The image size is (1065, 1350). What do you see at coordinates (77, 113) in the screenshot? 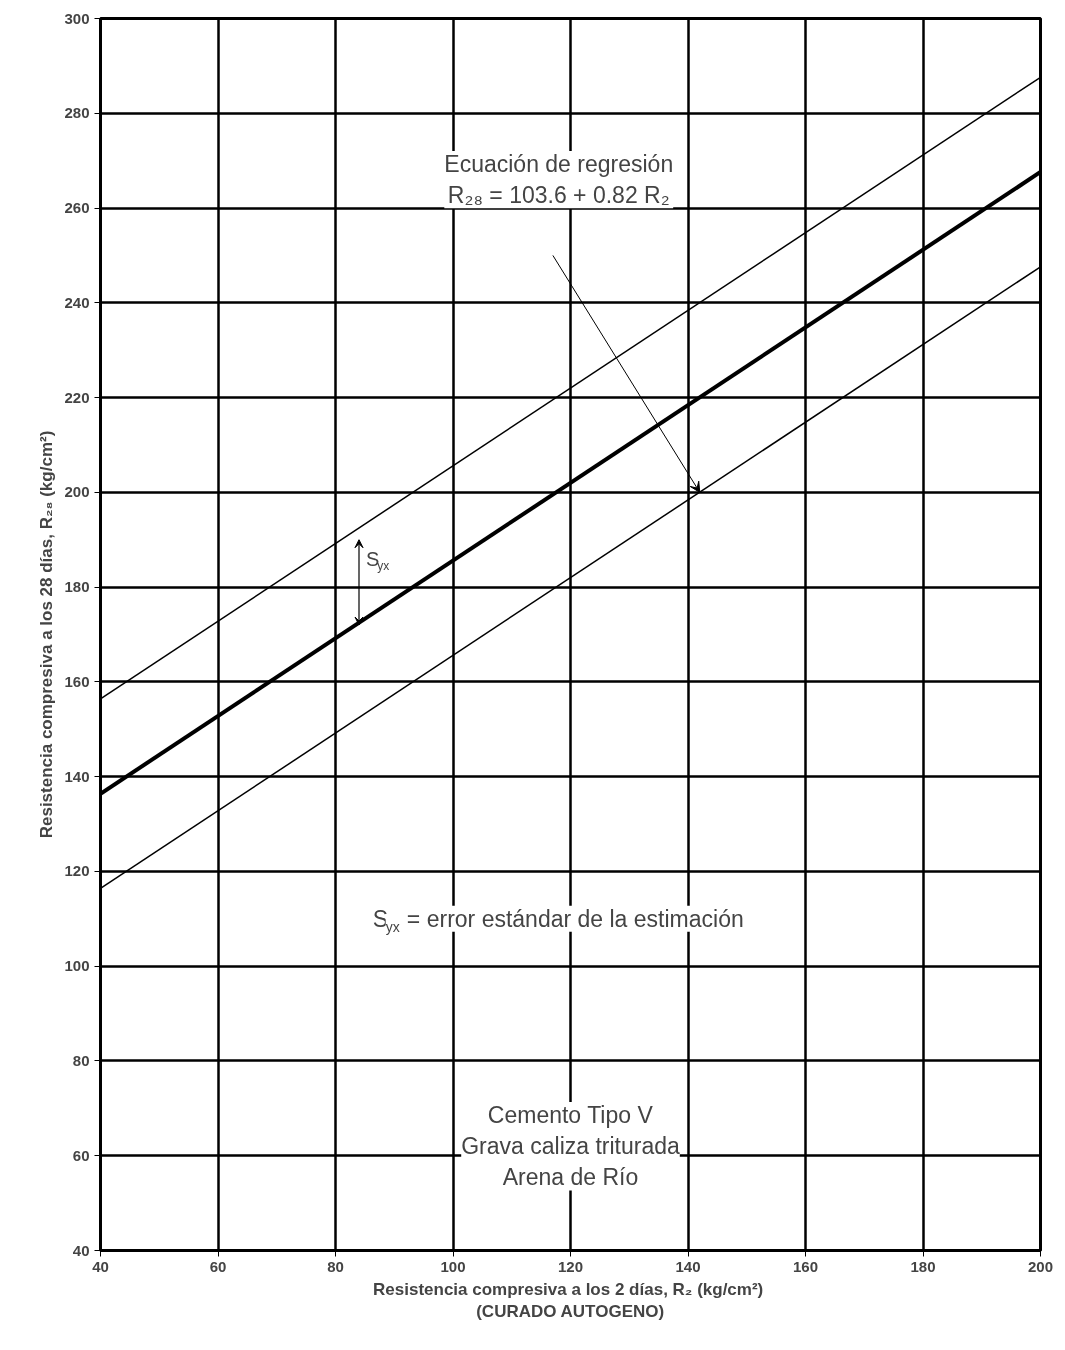
I see `y-tick-label: 280` at bounding box center [77, 113].